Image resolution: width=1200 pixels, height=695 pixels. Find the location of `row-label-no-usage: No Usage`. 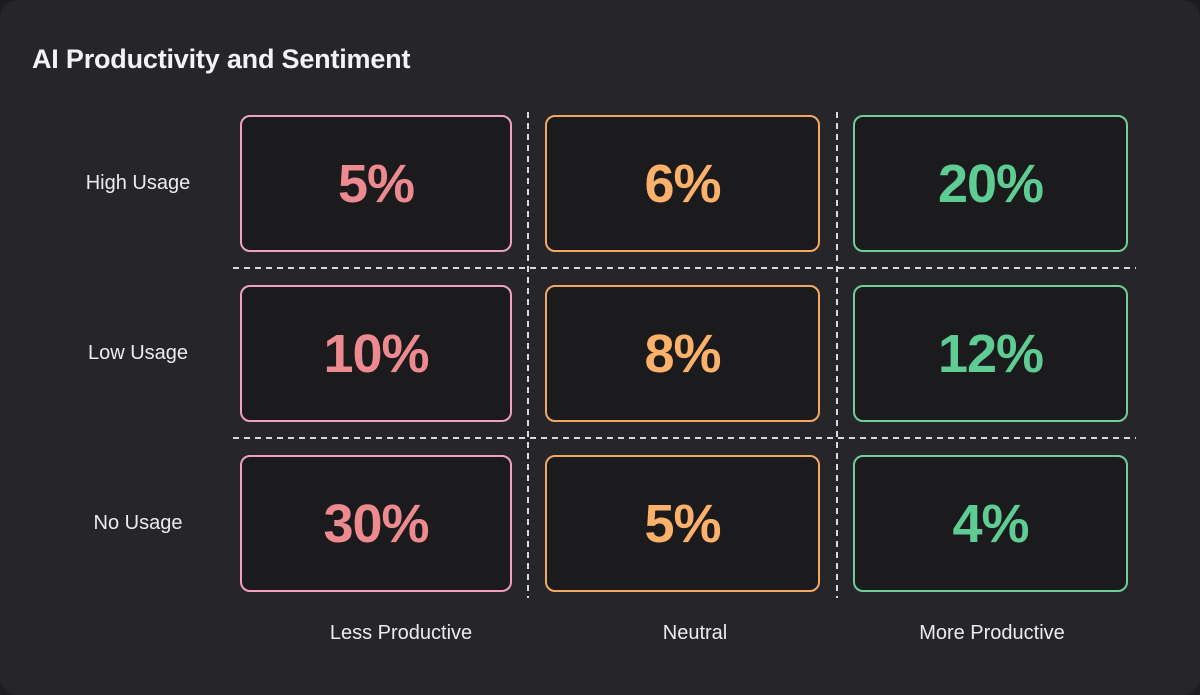

row-label-no-usage: No Usage is located at coordinates (138, 523).